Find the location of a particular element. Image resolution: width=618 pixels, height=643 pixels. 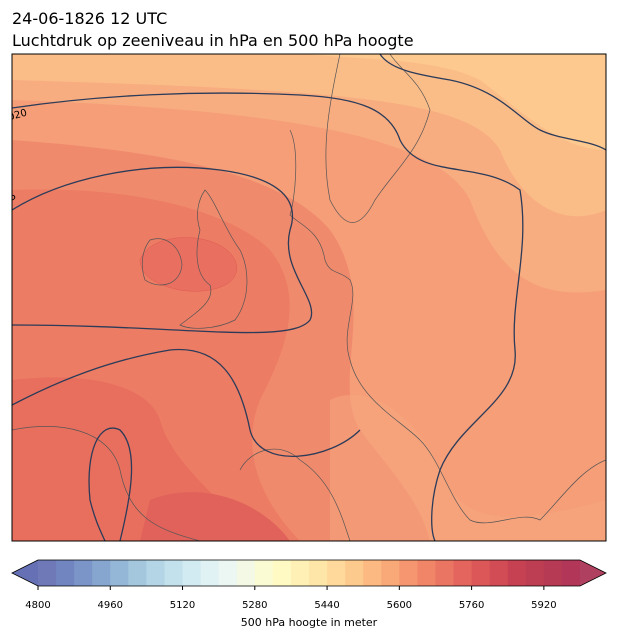

colorbar-tick-label: 5280 is located at coordinates (254, 605).